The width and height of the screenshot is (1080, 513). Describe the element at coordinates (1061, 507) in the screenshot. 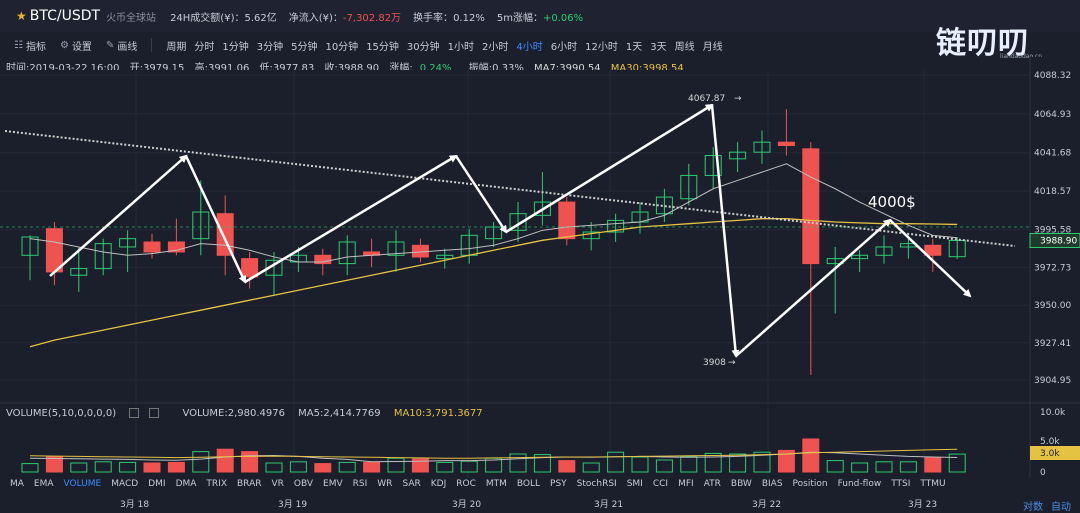

I see `auto-scale-button: 自动` at that location.